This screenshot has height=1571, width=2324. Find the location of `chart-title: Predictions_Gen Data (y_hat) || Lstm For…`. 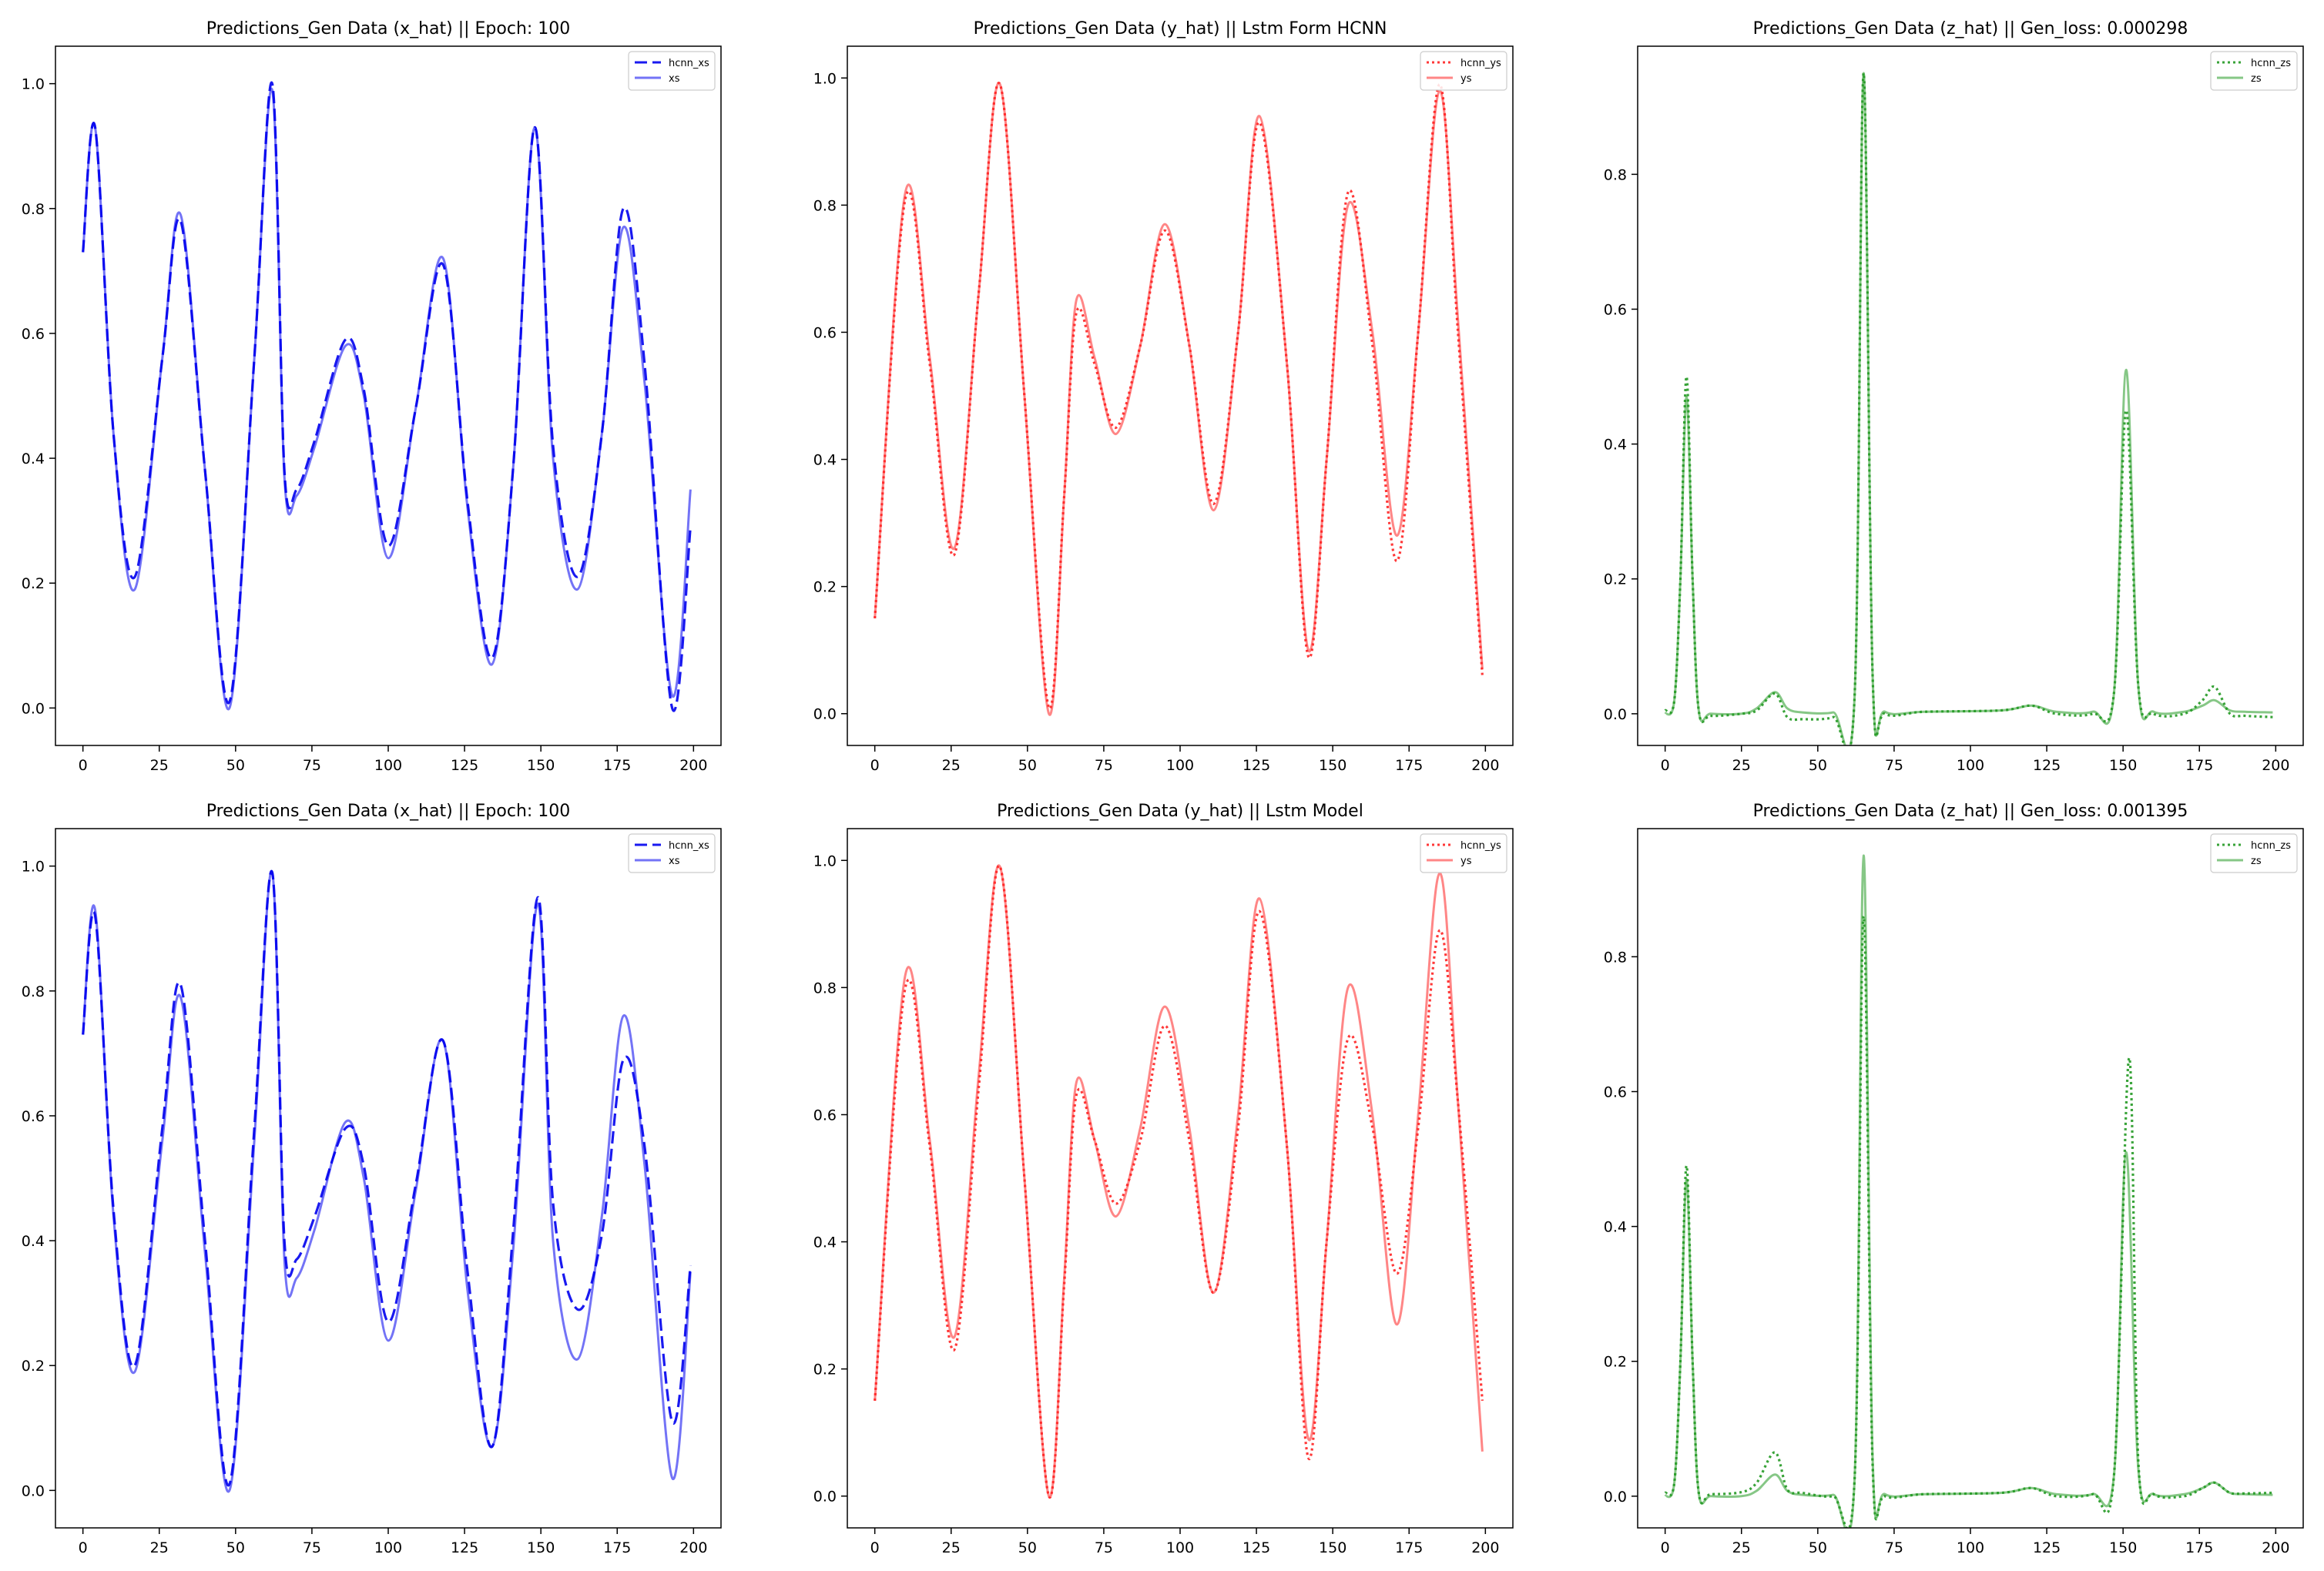

chart-title: Predictions_Gen Data (y_hat) || Lstm For… is located at coordinates (1180, 29).